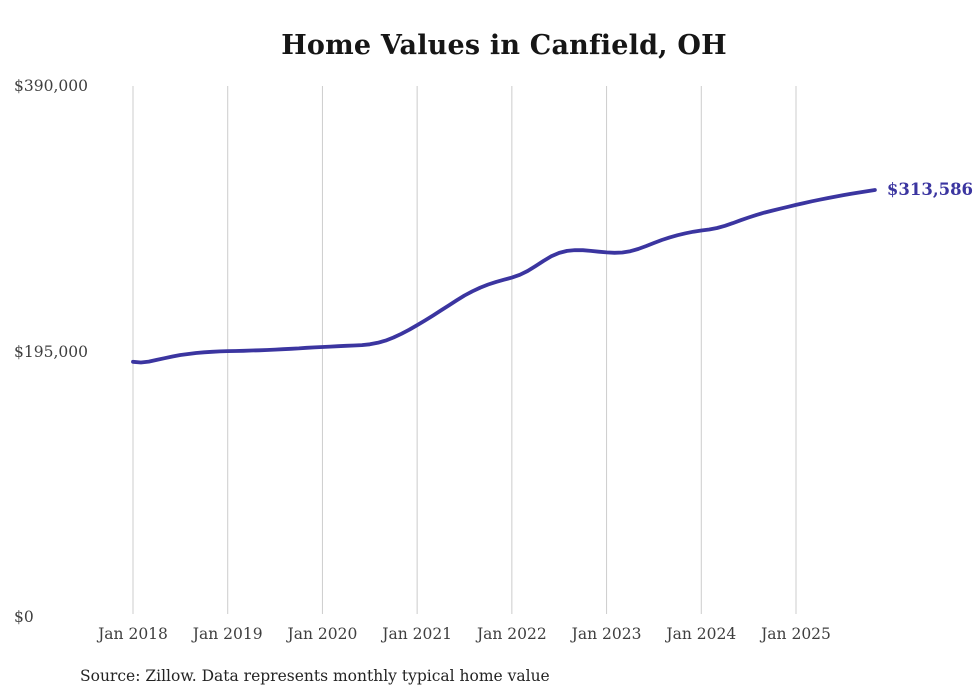 The image size is (980, 699). I want to click on x-axis-tick-label: Jan 2023, so click(606, 634).